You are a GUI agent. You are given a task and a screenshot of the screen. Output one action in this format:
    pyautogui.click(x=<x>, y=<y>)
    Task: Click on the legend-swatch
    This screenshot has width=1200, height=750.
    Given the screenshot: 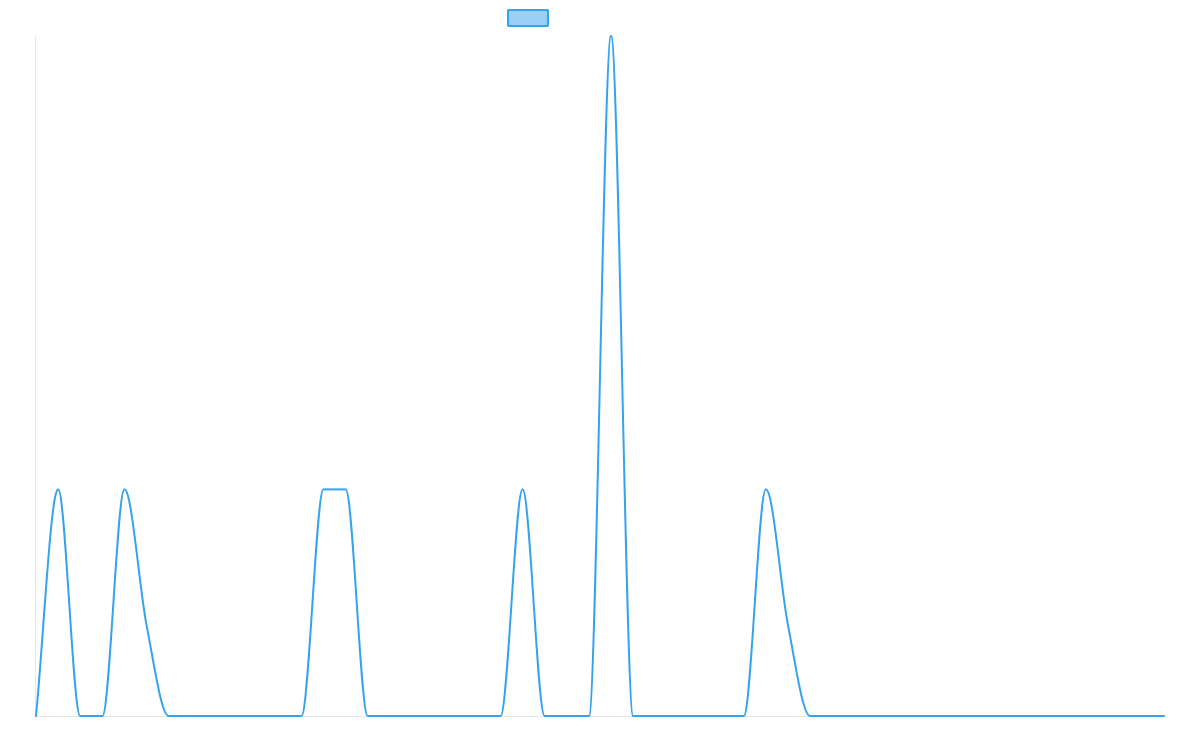 What is the action you would take?
    pyautogui.click(x=528, y=18)
    